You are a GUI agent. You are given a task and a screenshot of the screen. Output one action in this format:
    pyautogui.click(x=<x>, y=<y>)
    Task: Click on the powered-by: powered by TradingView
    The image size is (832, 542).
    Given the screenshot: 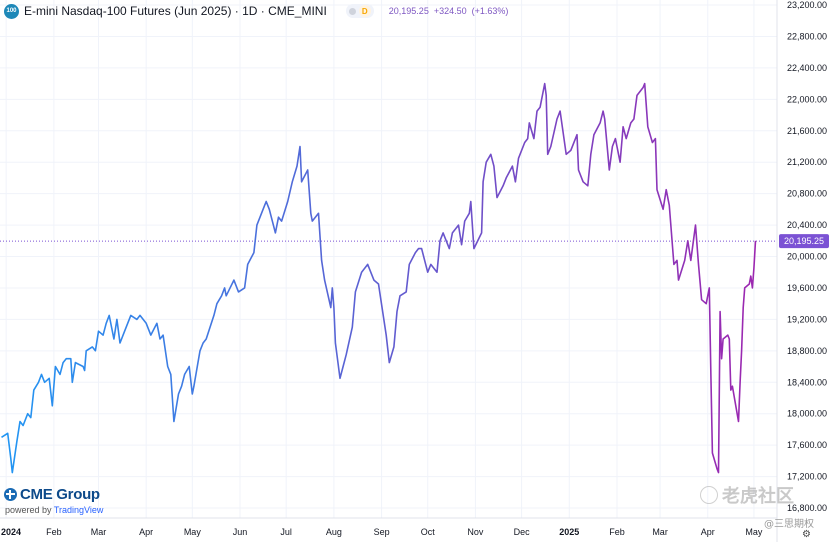 What is the action you would take?
    pyautogui.click(x=54, y=510)
    